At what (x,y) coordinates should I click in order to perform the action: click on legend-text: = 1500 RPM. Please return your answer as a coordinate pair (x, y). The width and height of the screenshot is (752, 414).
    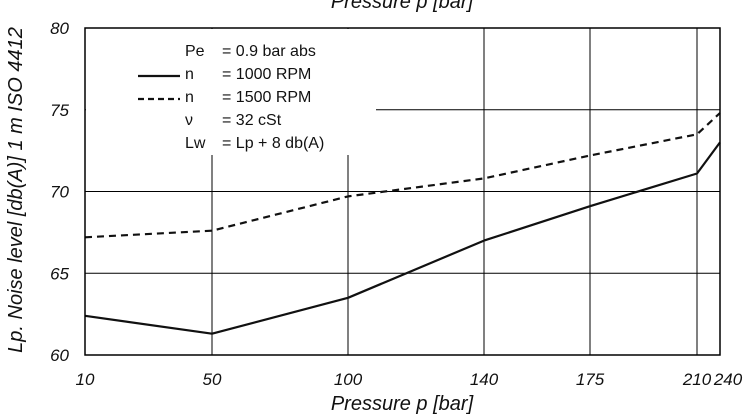
    Looking at the image, I should click on (266, 97).